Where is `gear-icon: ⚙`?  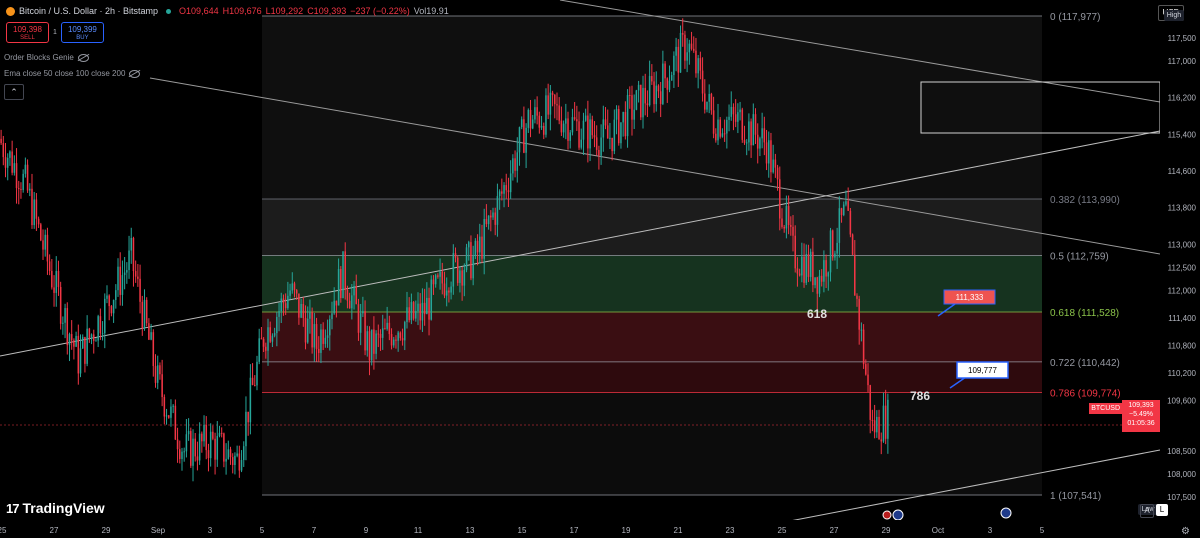 gear-icon: ⚙ is located at coordinates (1185, 531).